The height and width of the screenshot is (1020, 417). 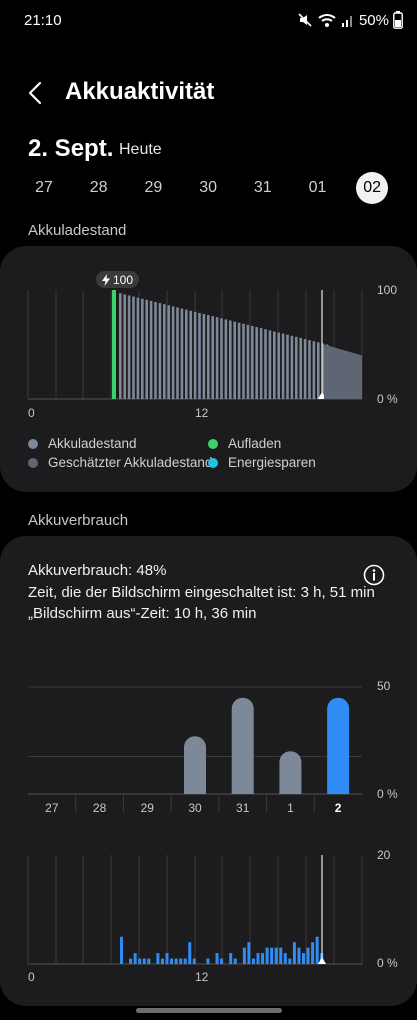 What do you see at coordinates (262, 187) in the screenshot?
I see `day-31: 31` at bounding box center [262, 187].